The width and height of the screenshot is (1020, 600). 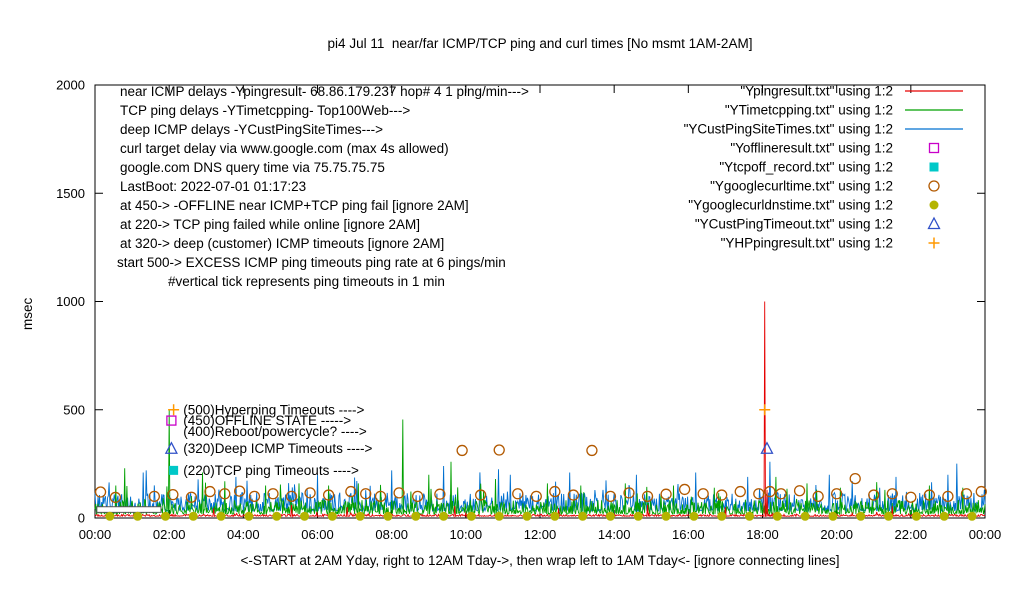 I want to click on x-tick-label: 20:00, so click(x=836, y=534).